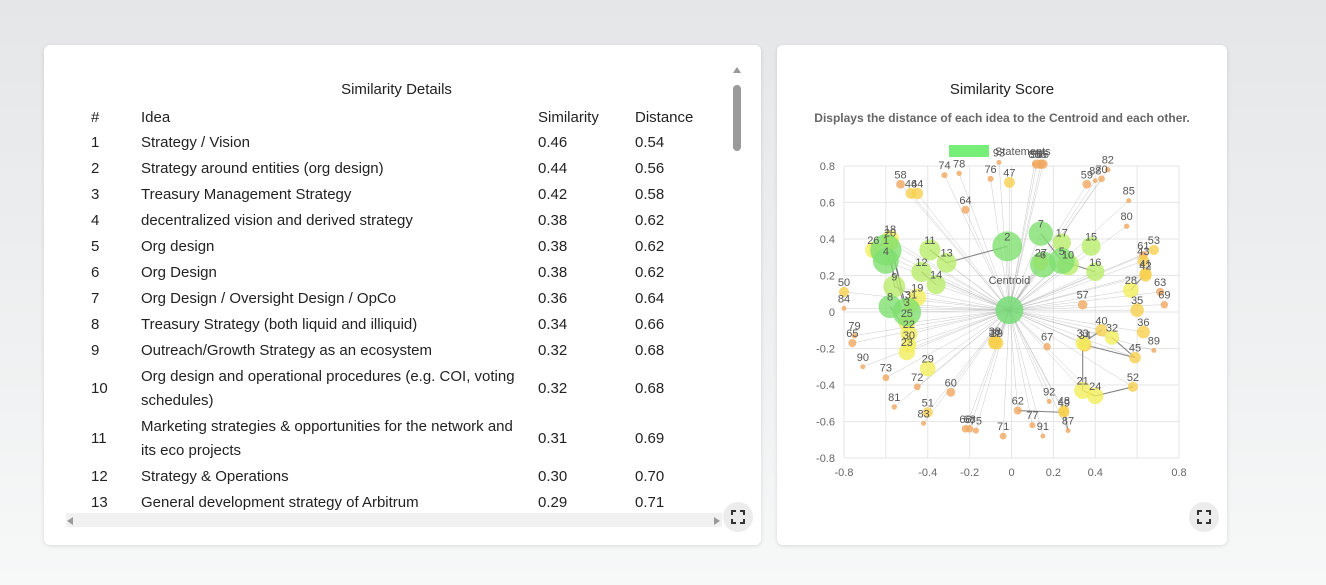 The width and height of the screenshot is (1326, 585). Describe the element at coordinates (156, 117) in the screenshot. I see `column-header-idea: Idea` at that location.